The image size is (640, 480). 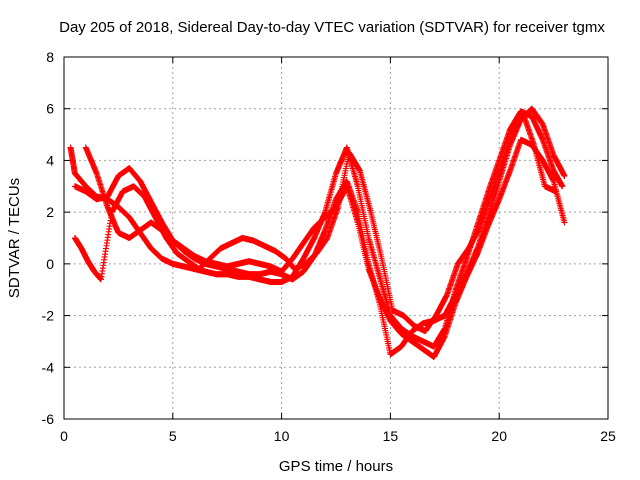 I want to click on y-tick-label: 4, so click(x=50, y=160).